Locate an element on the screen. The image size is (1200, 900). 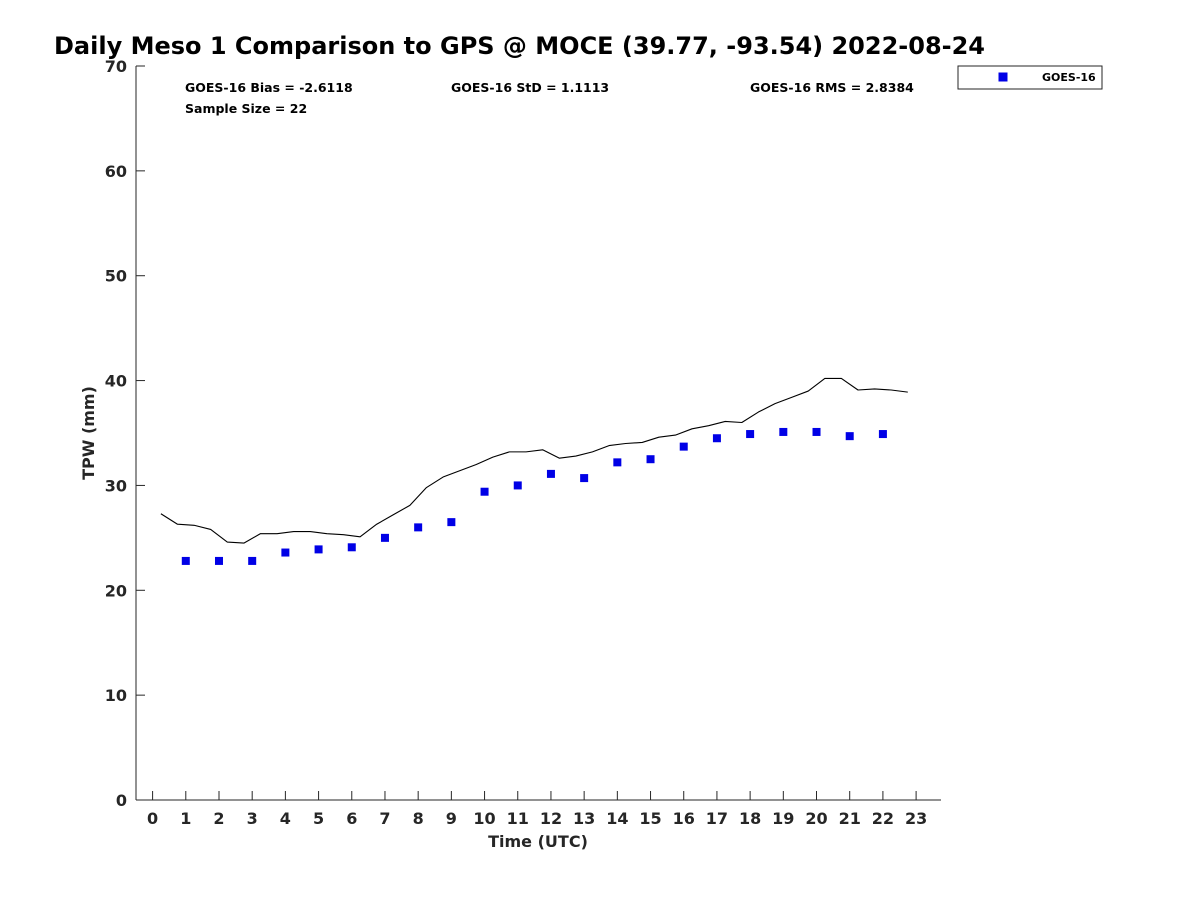
x-tick-label: 9 is located at coordinates (451, 818).